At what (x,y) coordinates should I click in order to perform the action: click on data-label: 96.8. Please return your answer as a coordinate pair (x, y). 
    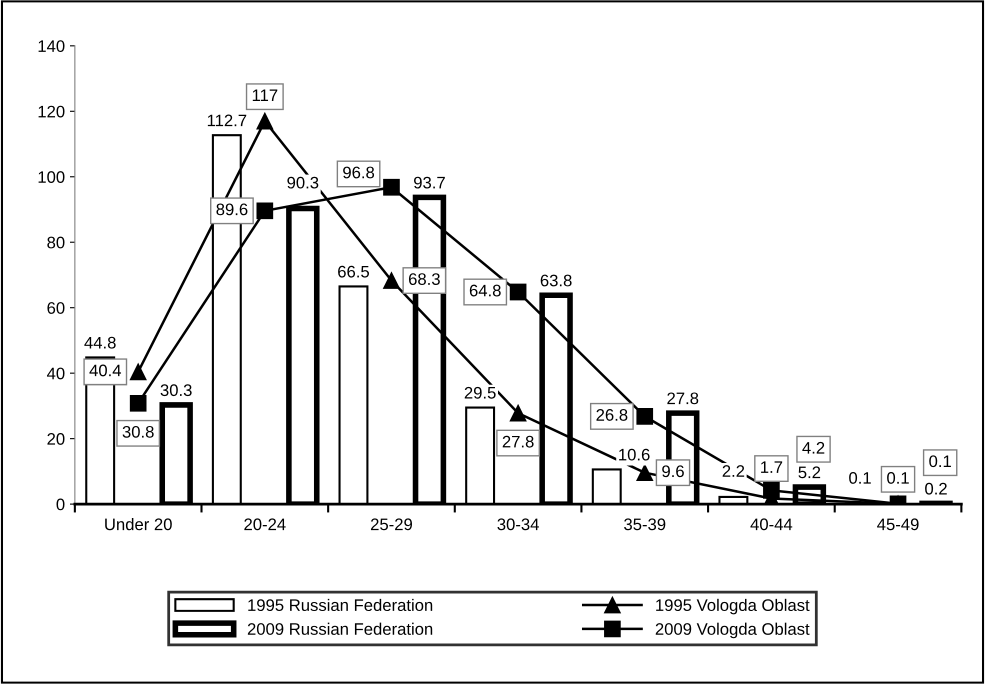
    Looking at the image, I should click on (358, 172).